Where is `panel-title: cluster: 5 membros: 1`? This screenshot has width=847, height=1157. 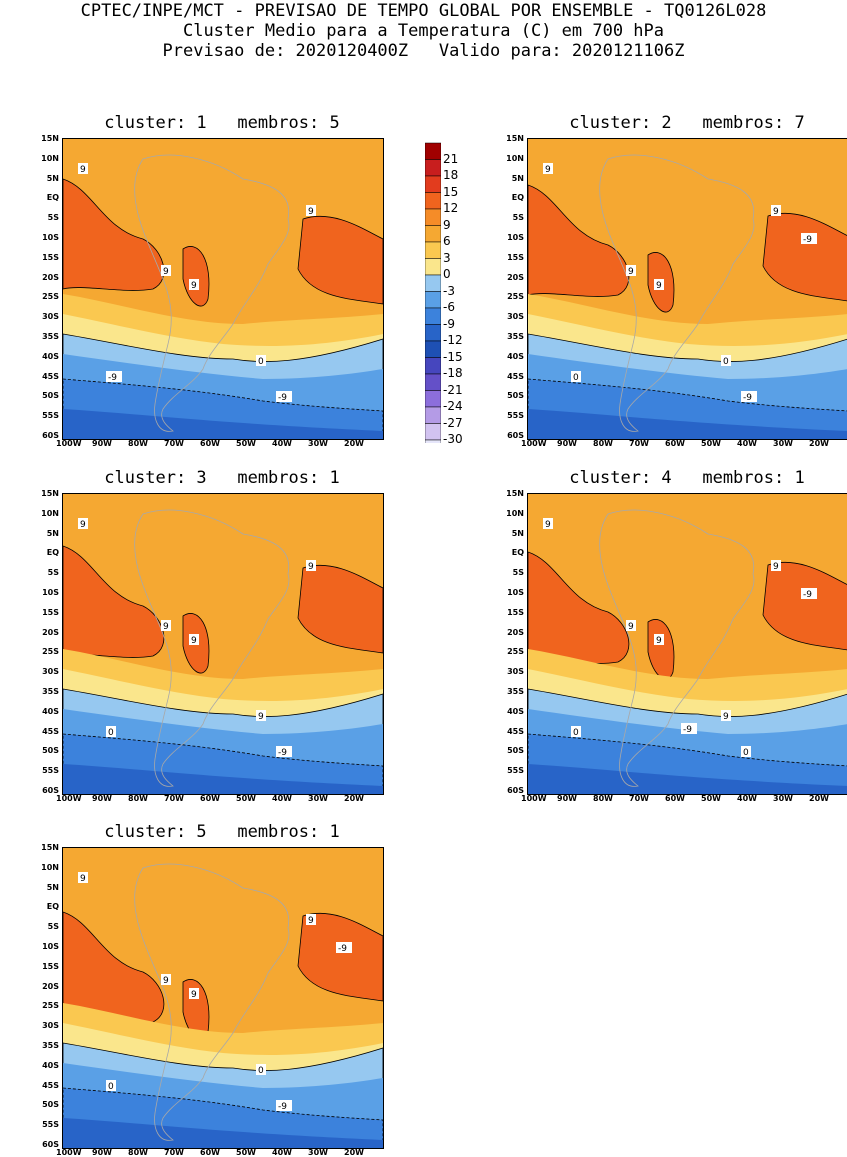
panel-title: cluster: 5 membros: 1 is located at coordinates (222, 832).